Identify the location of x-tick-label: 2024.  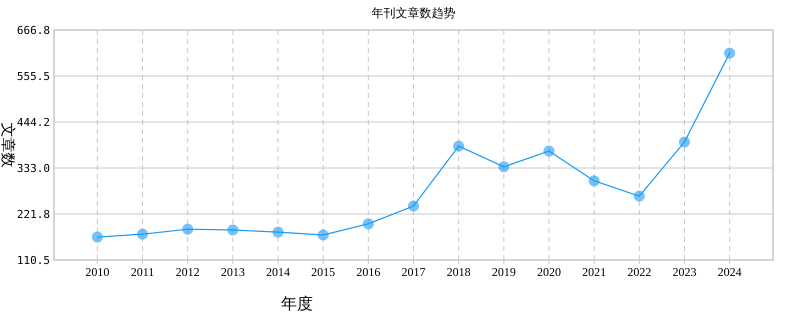
(730, 272).